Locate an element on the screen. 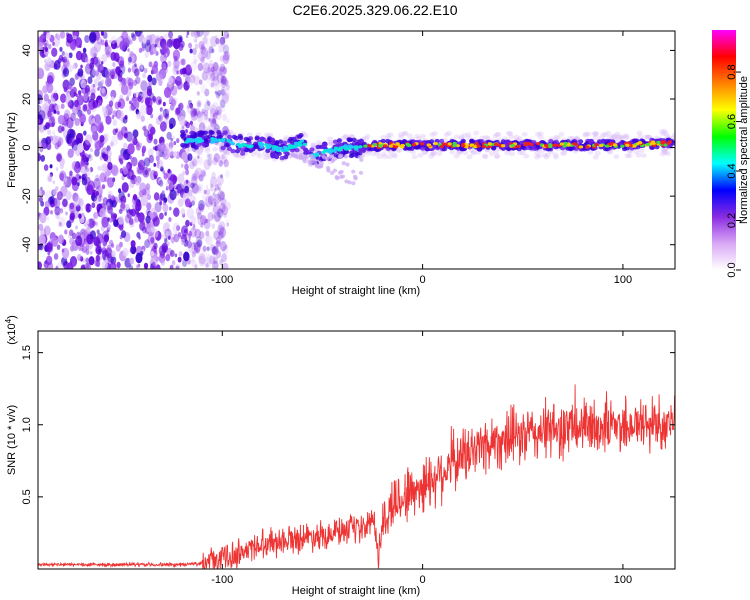 This screenshot has width=750, height=600. snr-ytick-label: 1.0 is located at coordinates (27, 424).